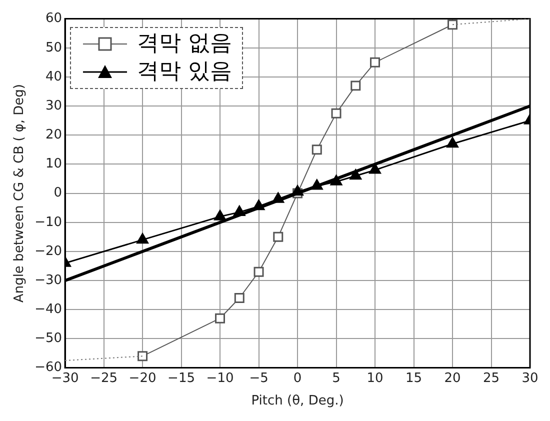 This screenshot has width=550, height=421. Describe the element at coordinates (53, 48) in the screenshot. I see `y-tick-label: 50` at that location.